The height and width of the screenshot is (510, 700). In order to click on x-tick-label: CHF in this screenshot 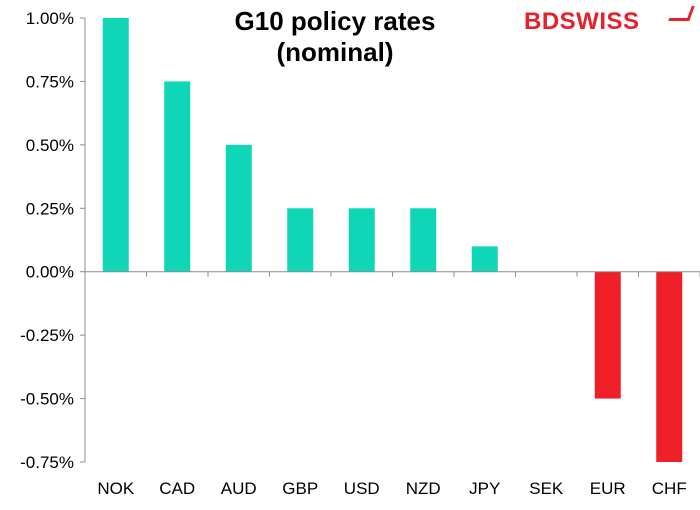, I will do `click(669, 488)`.